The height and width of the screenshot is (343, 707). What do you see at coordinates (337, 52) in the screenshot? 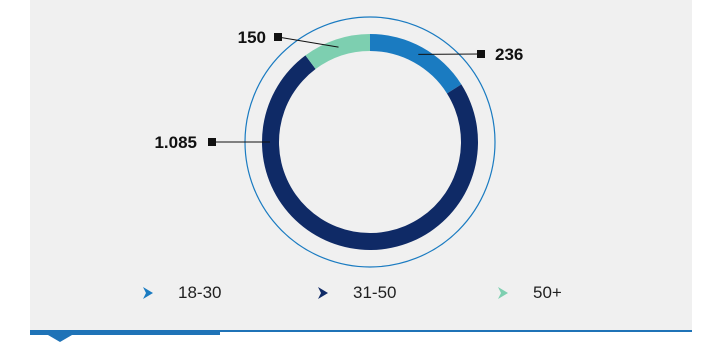
I see `slice-50plus` at bounding box center [337, 52].